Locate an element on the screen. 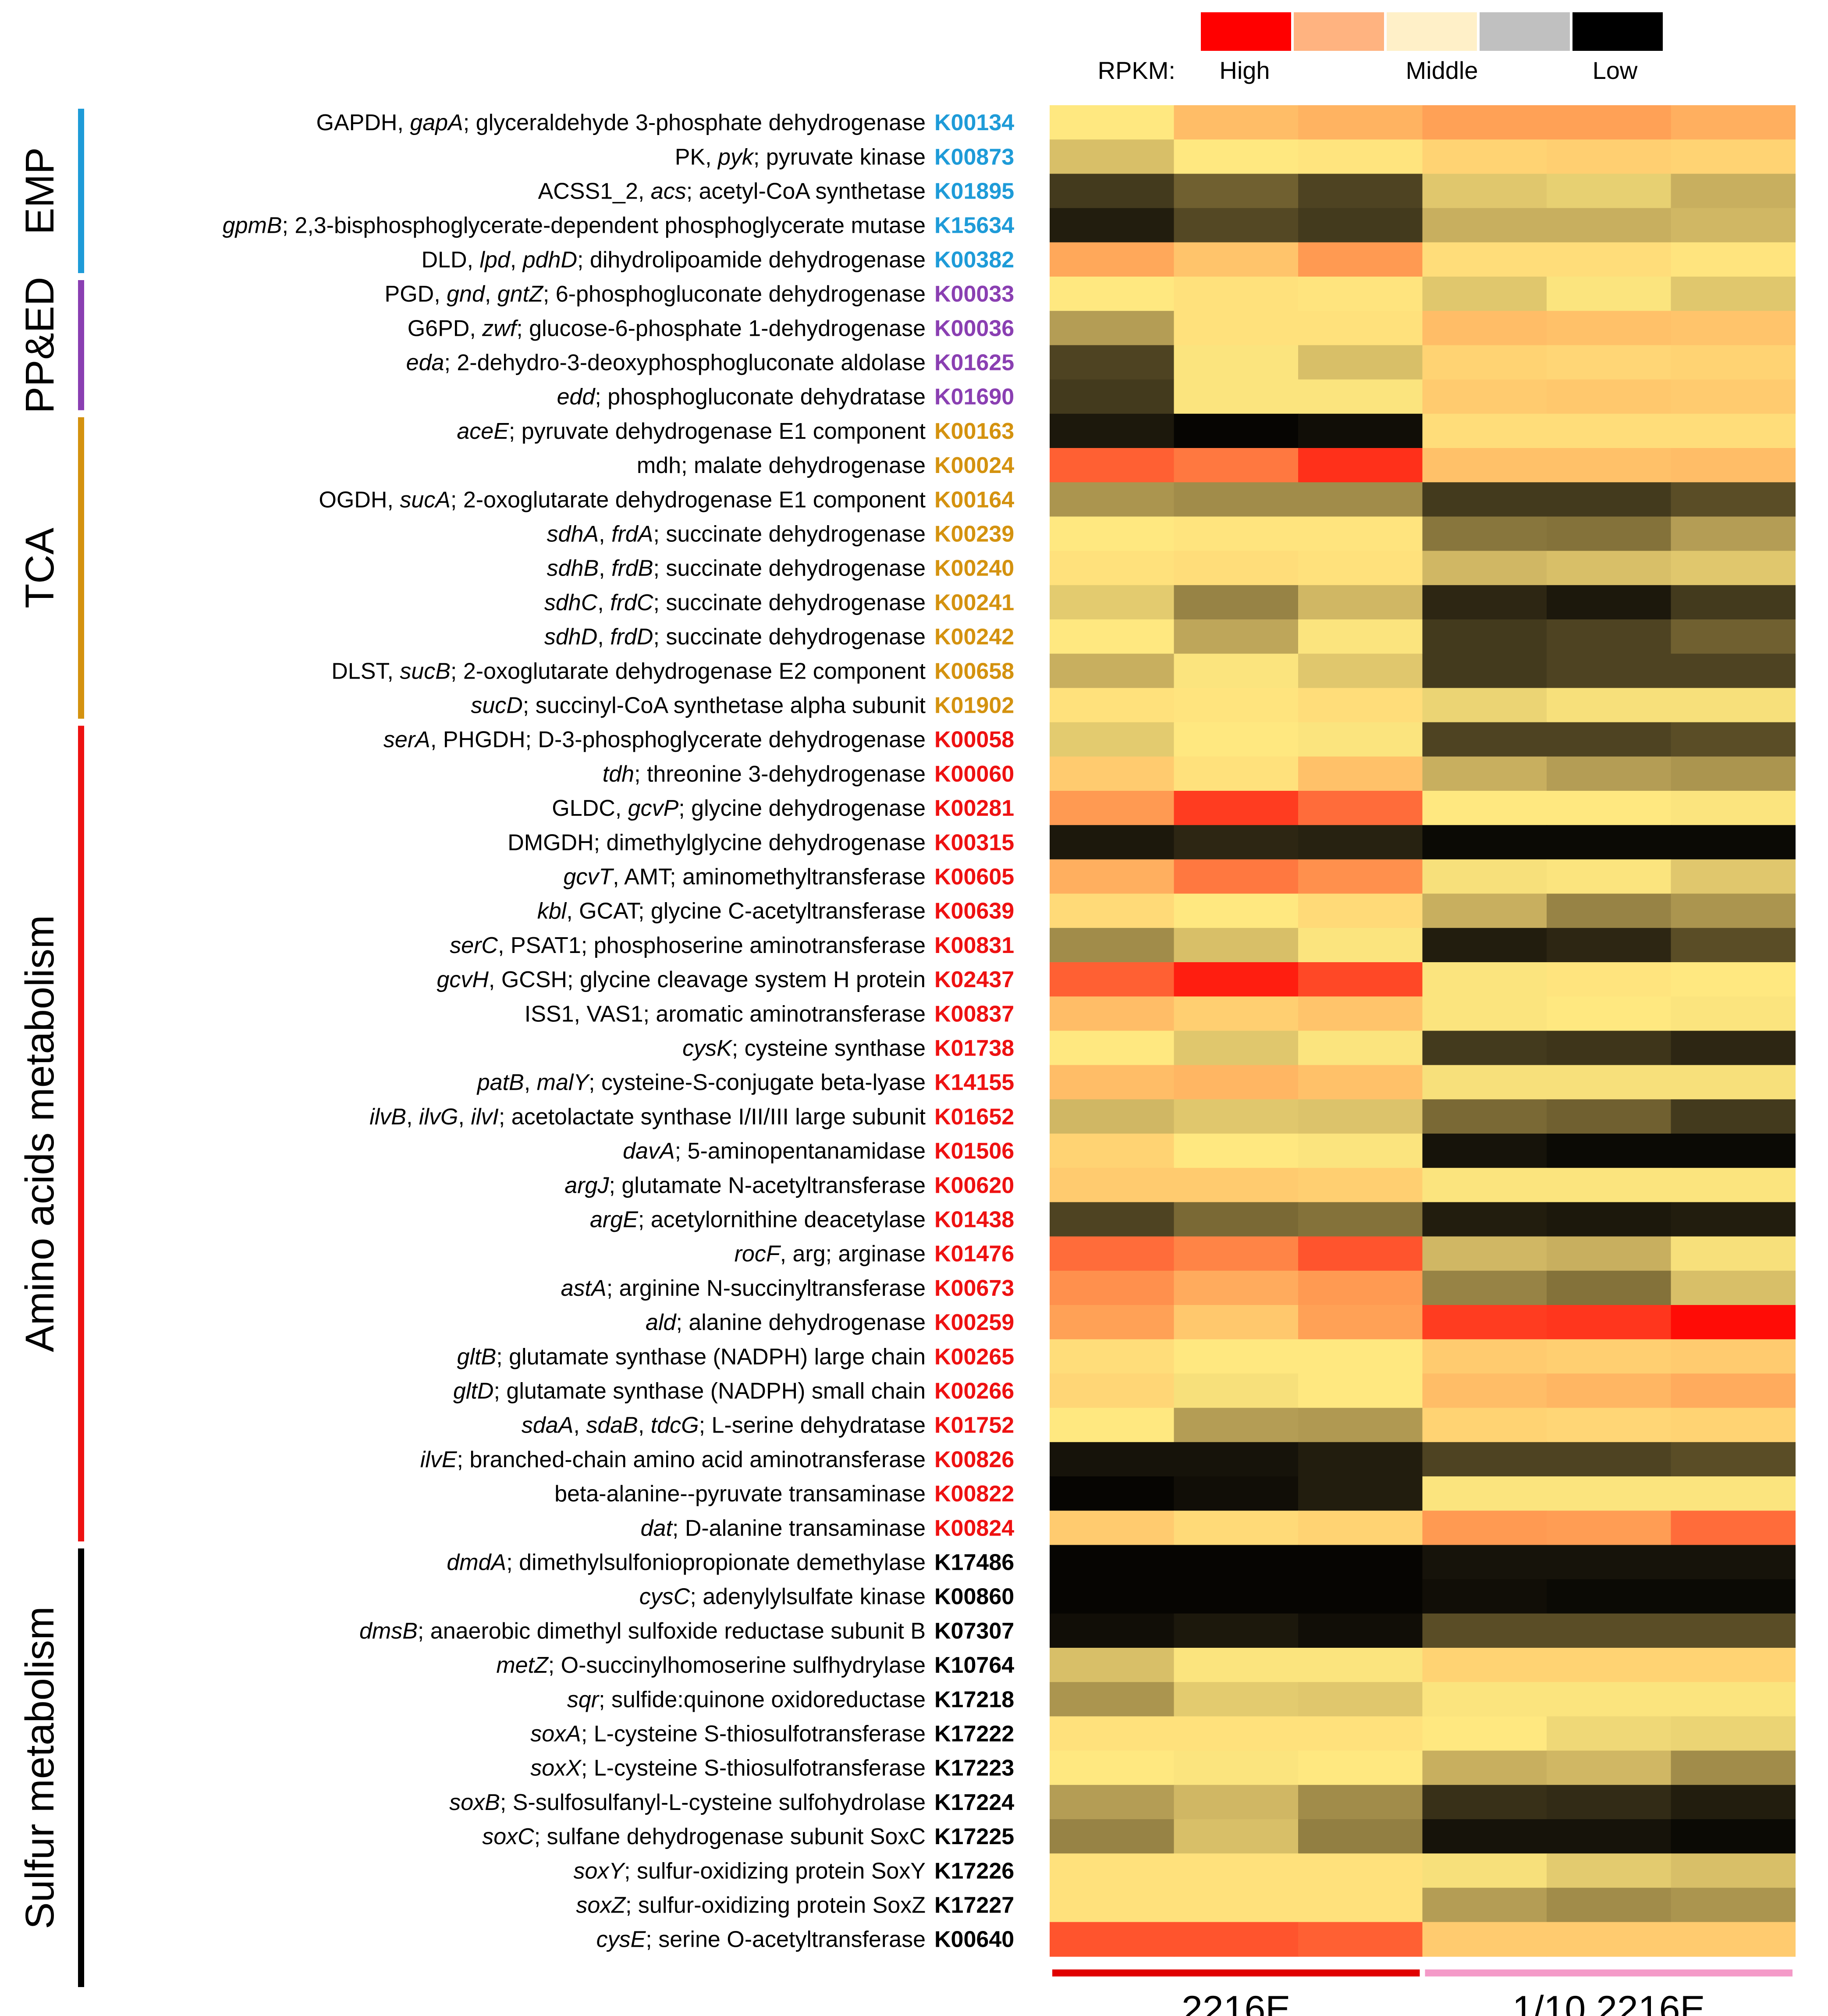  row-label-part: kbl is located at coordinates (552, 911).